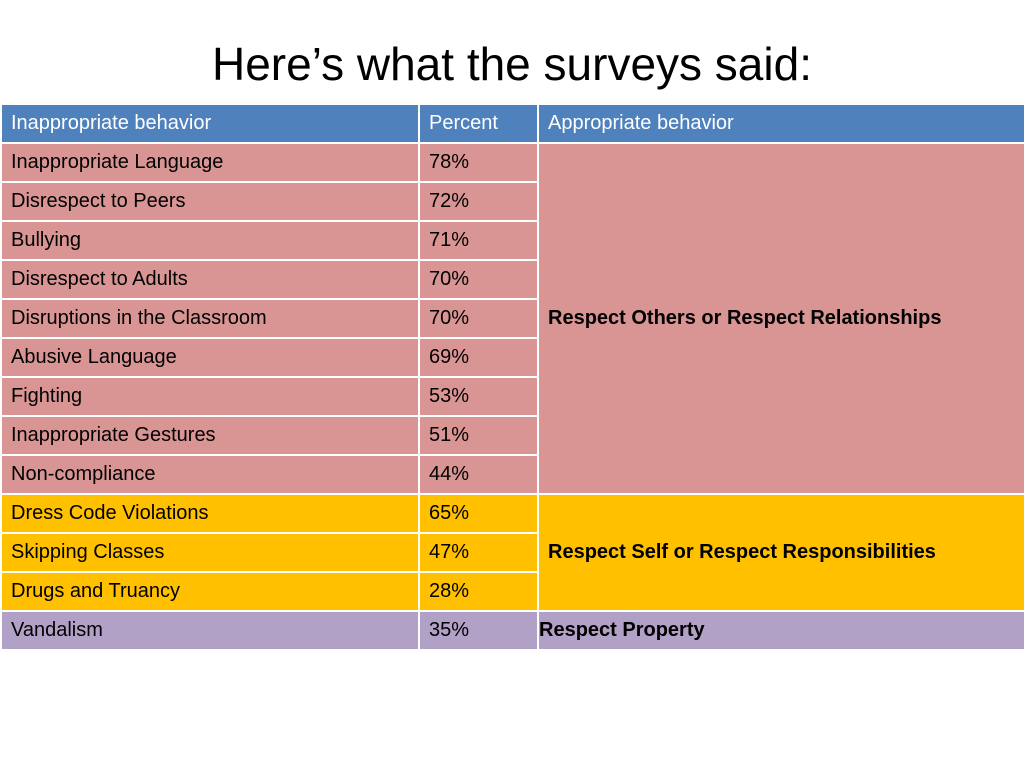  I want to click on behavior-cell: Disrespect to Adults, so click(210, 279).